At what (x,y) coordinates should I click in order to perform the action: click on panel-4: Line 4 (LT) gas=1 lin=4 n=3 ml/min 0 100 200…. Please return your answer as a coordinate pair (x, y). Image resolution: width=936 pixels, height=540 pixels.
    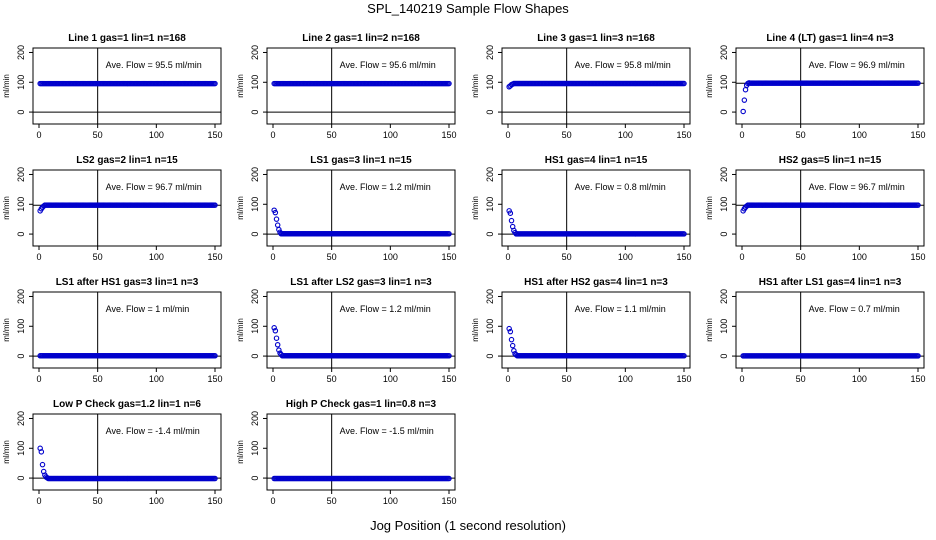
    Looking at the image, I should click on (815, 86).